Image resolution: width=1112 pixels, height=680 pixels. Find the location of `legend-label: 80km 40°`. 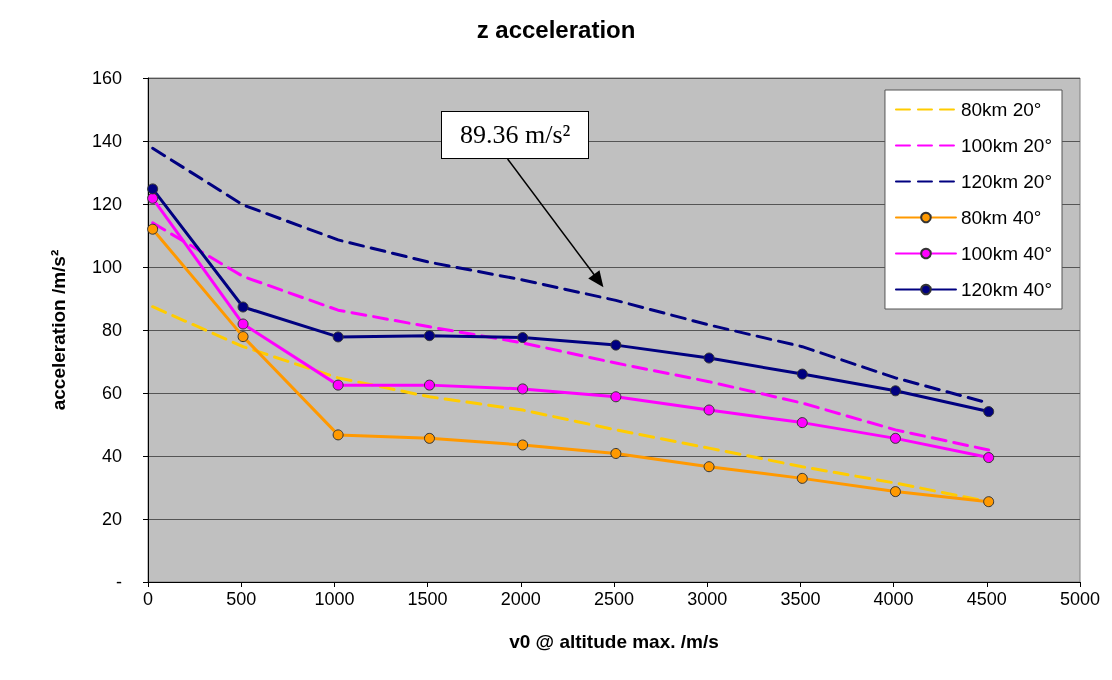

legend-label: 80km 40° is located at coordinates (1001, 217).